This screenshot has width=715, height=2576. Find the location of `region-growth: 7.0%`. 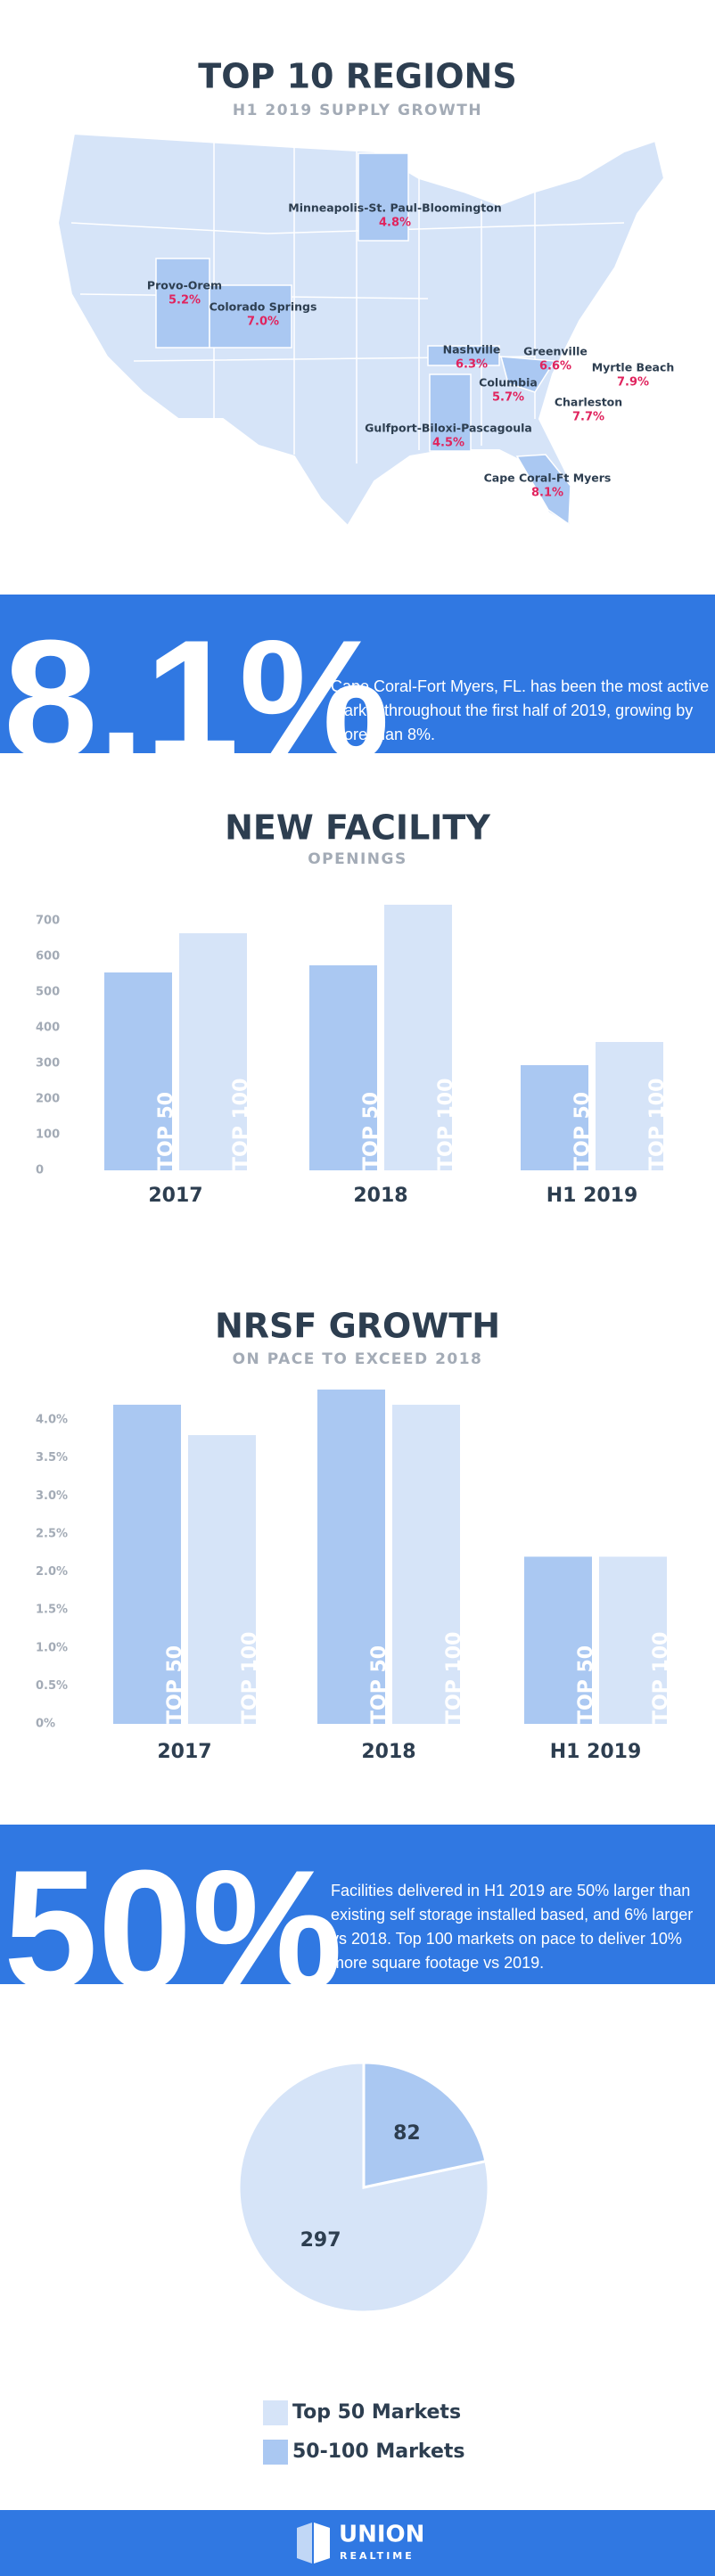

region-growth: 7.0% is located at coordinates (263, 322).